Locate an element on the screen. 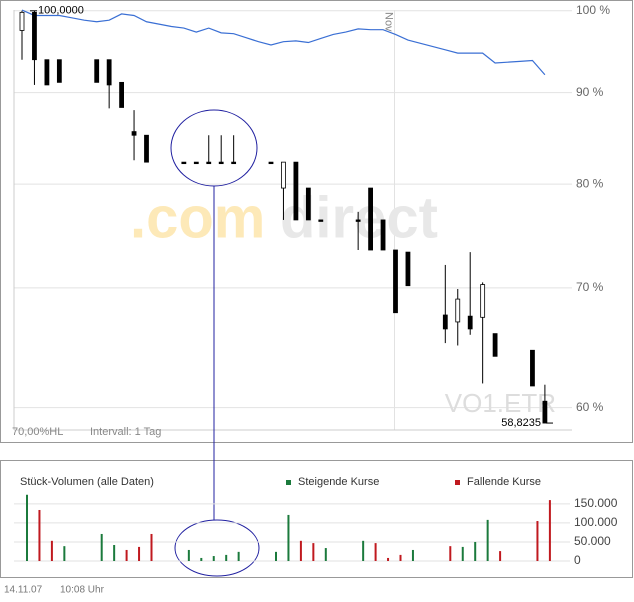  y-tick-label: 60 % is located at coordinates (590, 407).